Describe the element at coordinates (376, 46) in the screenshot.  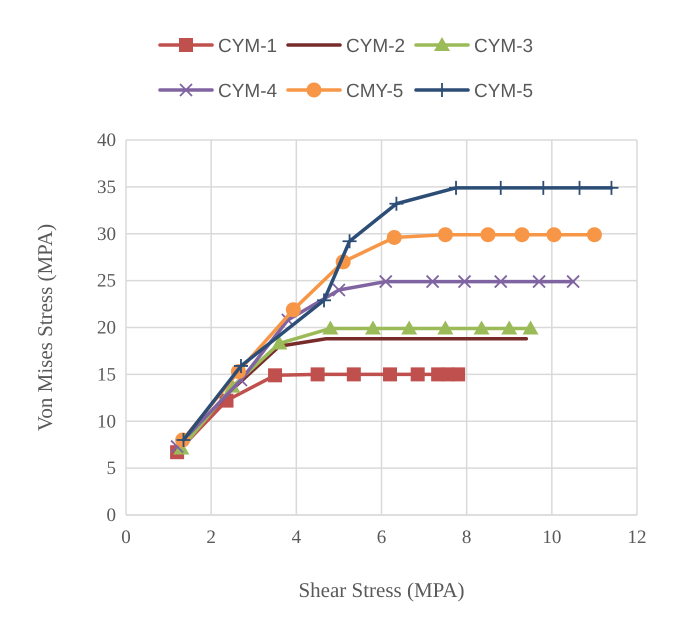
I see `legend-label: CYM-2` at that location.